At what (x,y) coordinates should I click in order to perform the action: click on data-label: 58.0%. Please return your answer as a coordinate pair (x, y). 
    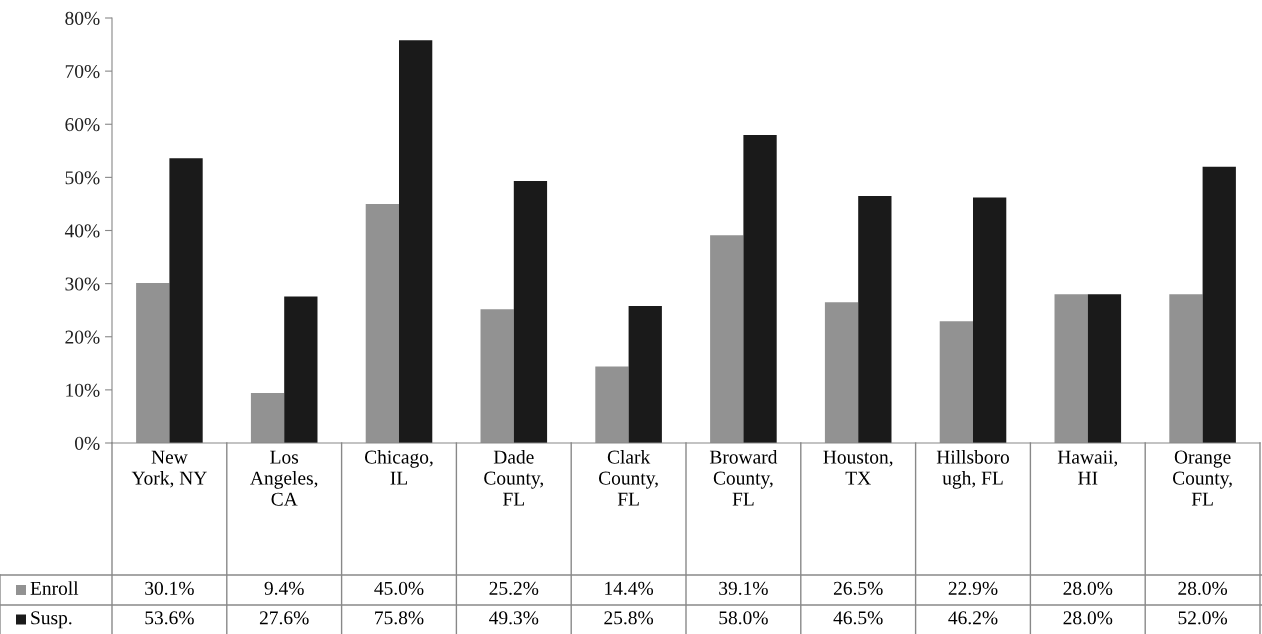
    Looking at the image, I should click on (743, 618).